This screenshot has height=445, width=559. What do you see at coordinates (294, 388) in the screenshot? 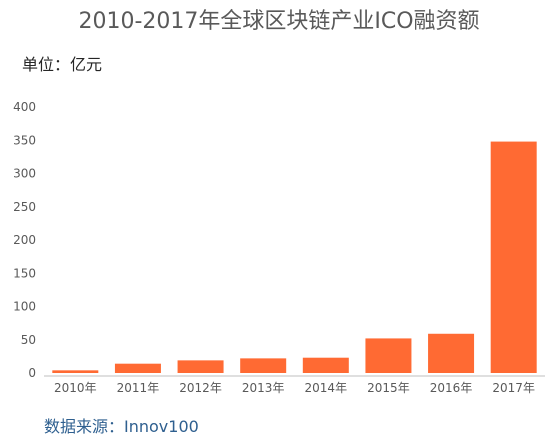
I see `x-axis-ticks: 2010年 2011年 2012年 2013年 2014年 2015年 2016年 2017年` at bounding box center [294, 388].